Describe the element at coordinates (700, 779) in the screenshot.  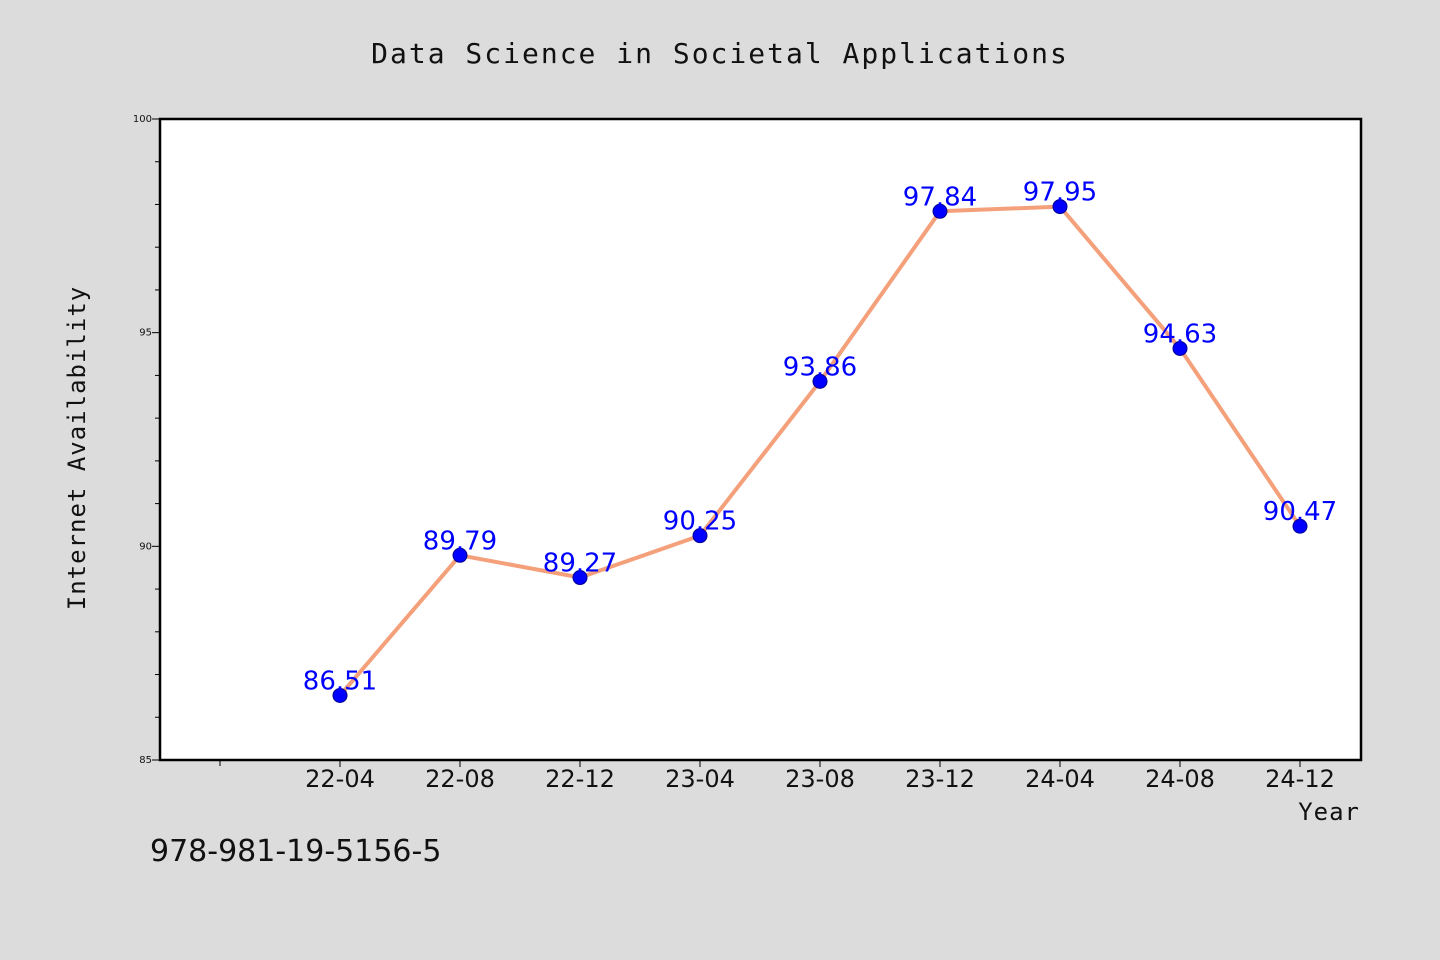
I see `x-tick-label: 23-04` at that location.